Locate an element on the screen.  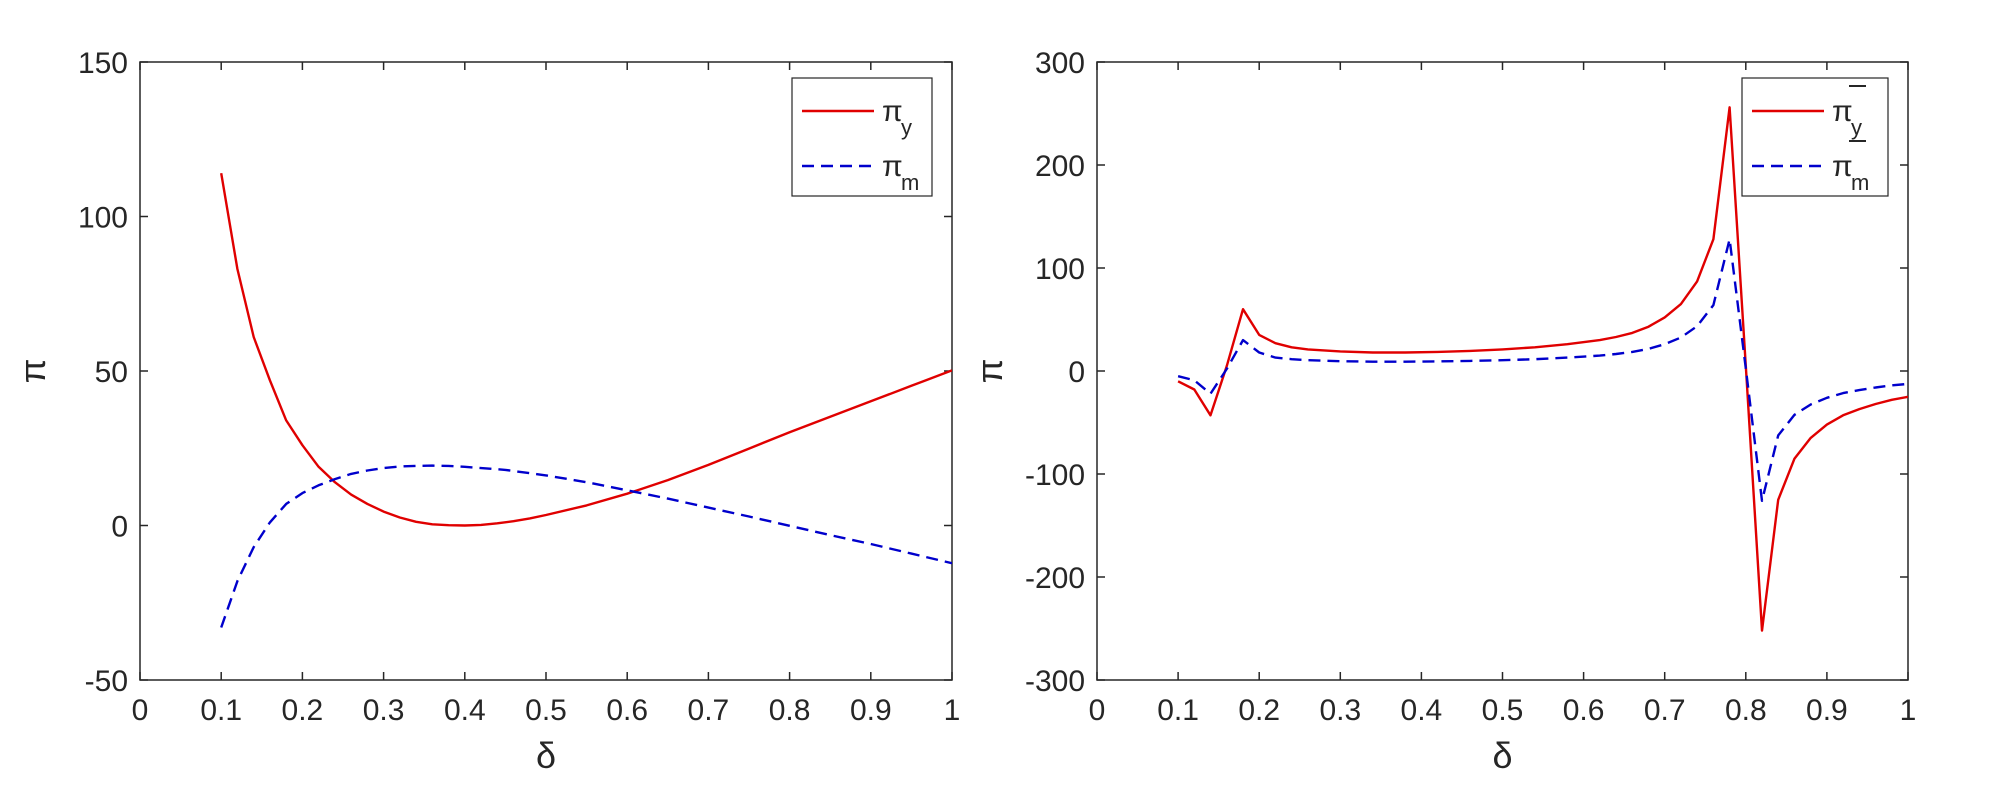
y-tick-label: 50 is located at coordinates (111, 372).